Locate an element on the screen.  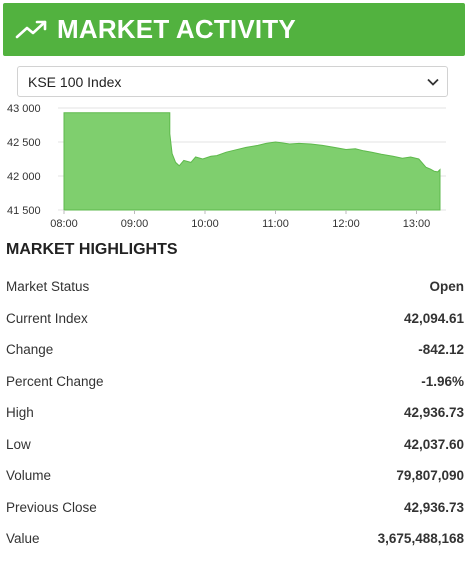
market-activity-header: MARKET ACTIVITY is located at coordinates (234, 29).